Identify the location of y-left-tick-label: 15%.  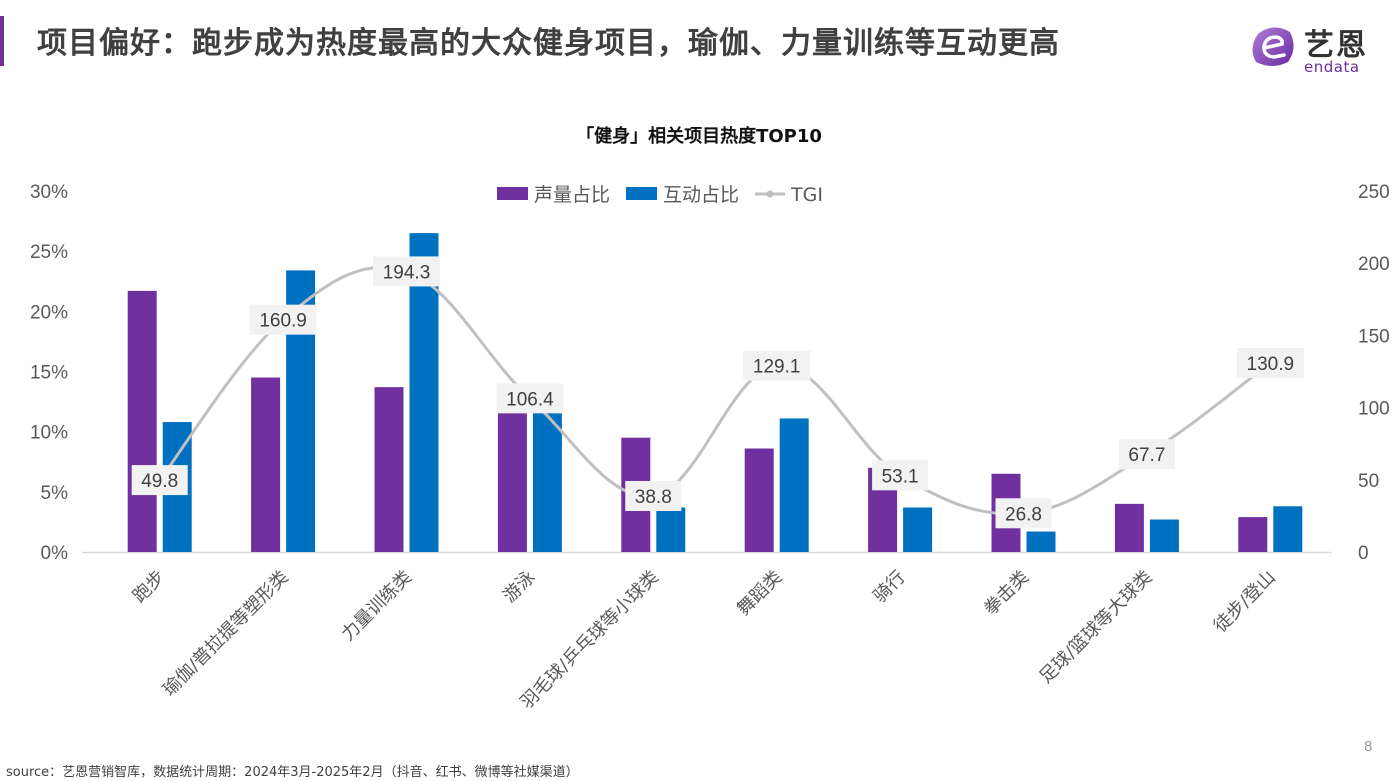
(49, 373).